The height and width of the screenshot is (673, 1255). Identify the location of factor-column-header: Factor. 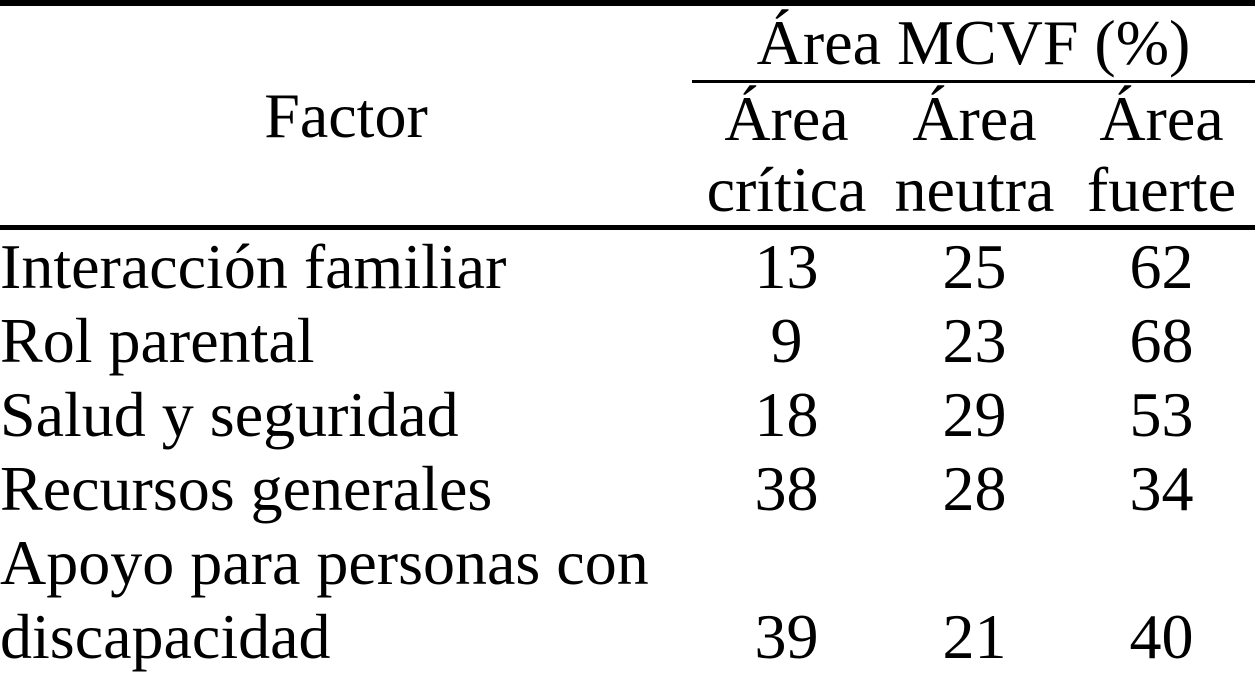
(346, 115).